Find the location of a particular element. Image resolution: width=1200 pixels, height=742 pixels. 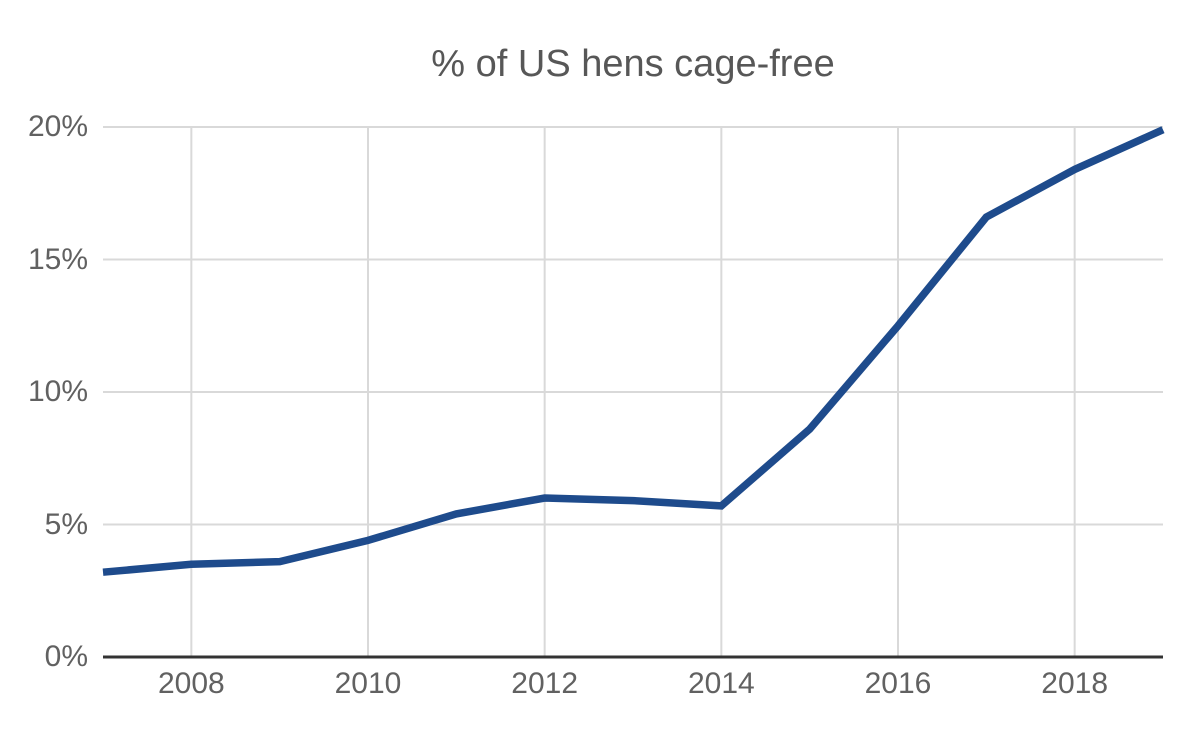

x-tick-label: 2012 is located at coordinates (545, 683).